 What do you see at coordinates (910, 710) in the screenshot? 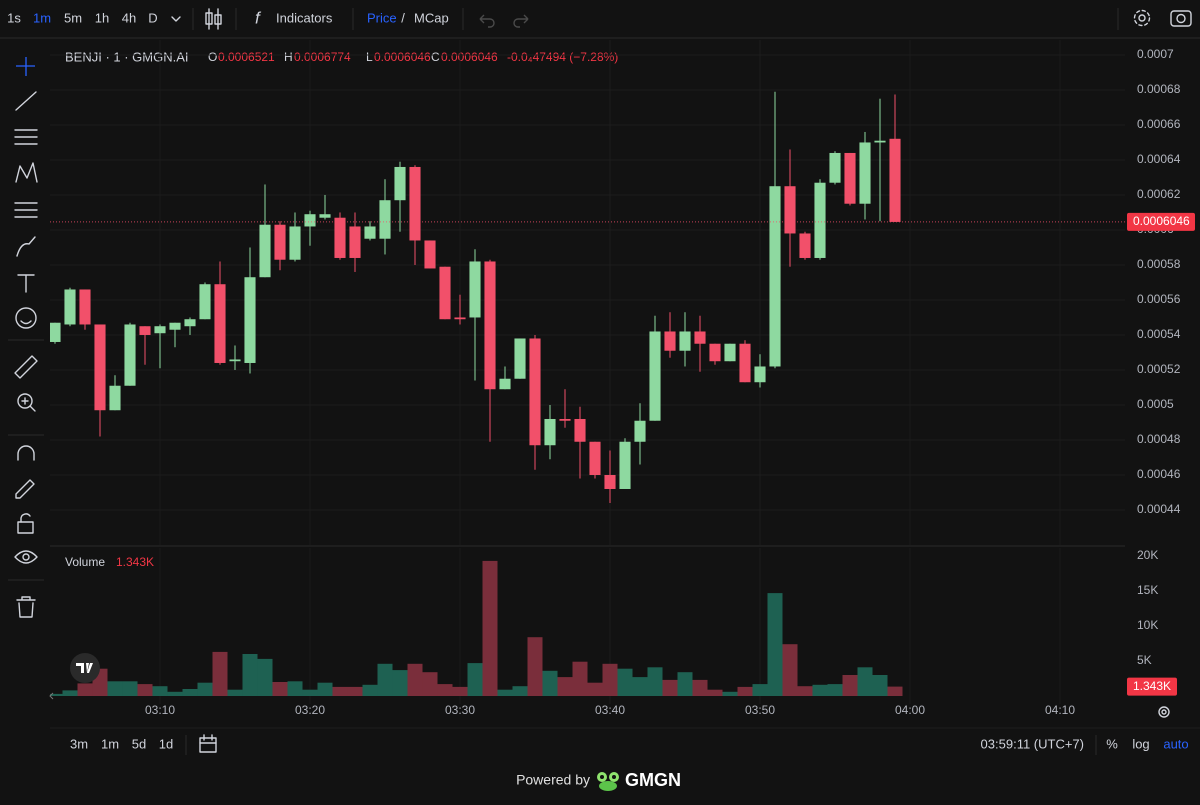
I see `x-tick-label: 04:00` at bounding box center [910, 710].